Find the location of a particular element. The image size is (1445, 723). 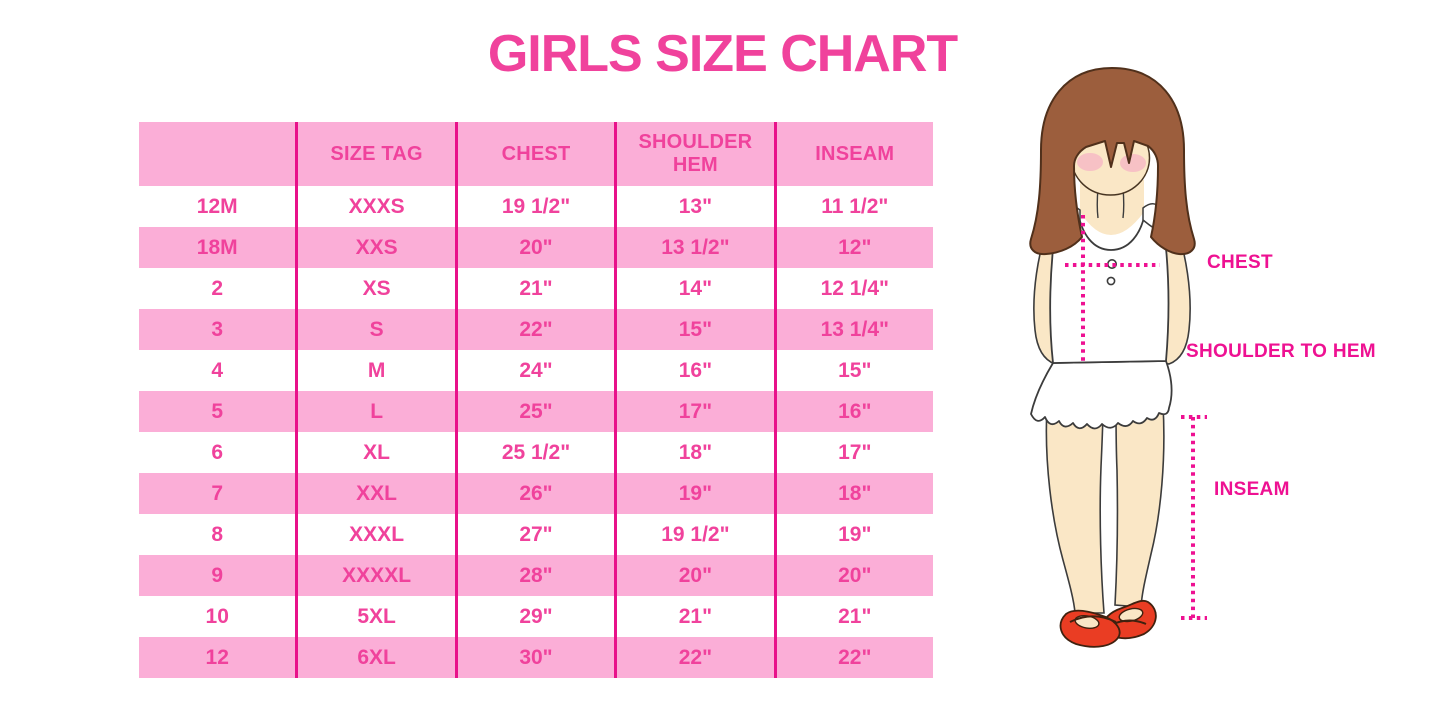

inseam-measure-label: INSEAM is located at coordinates (1252, 489).